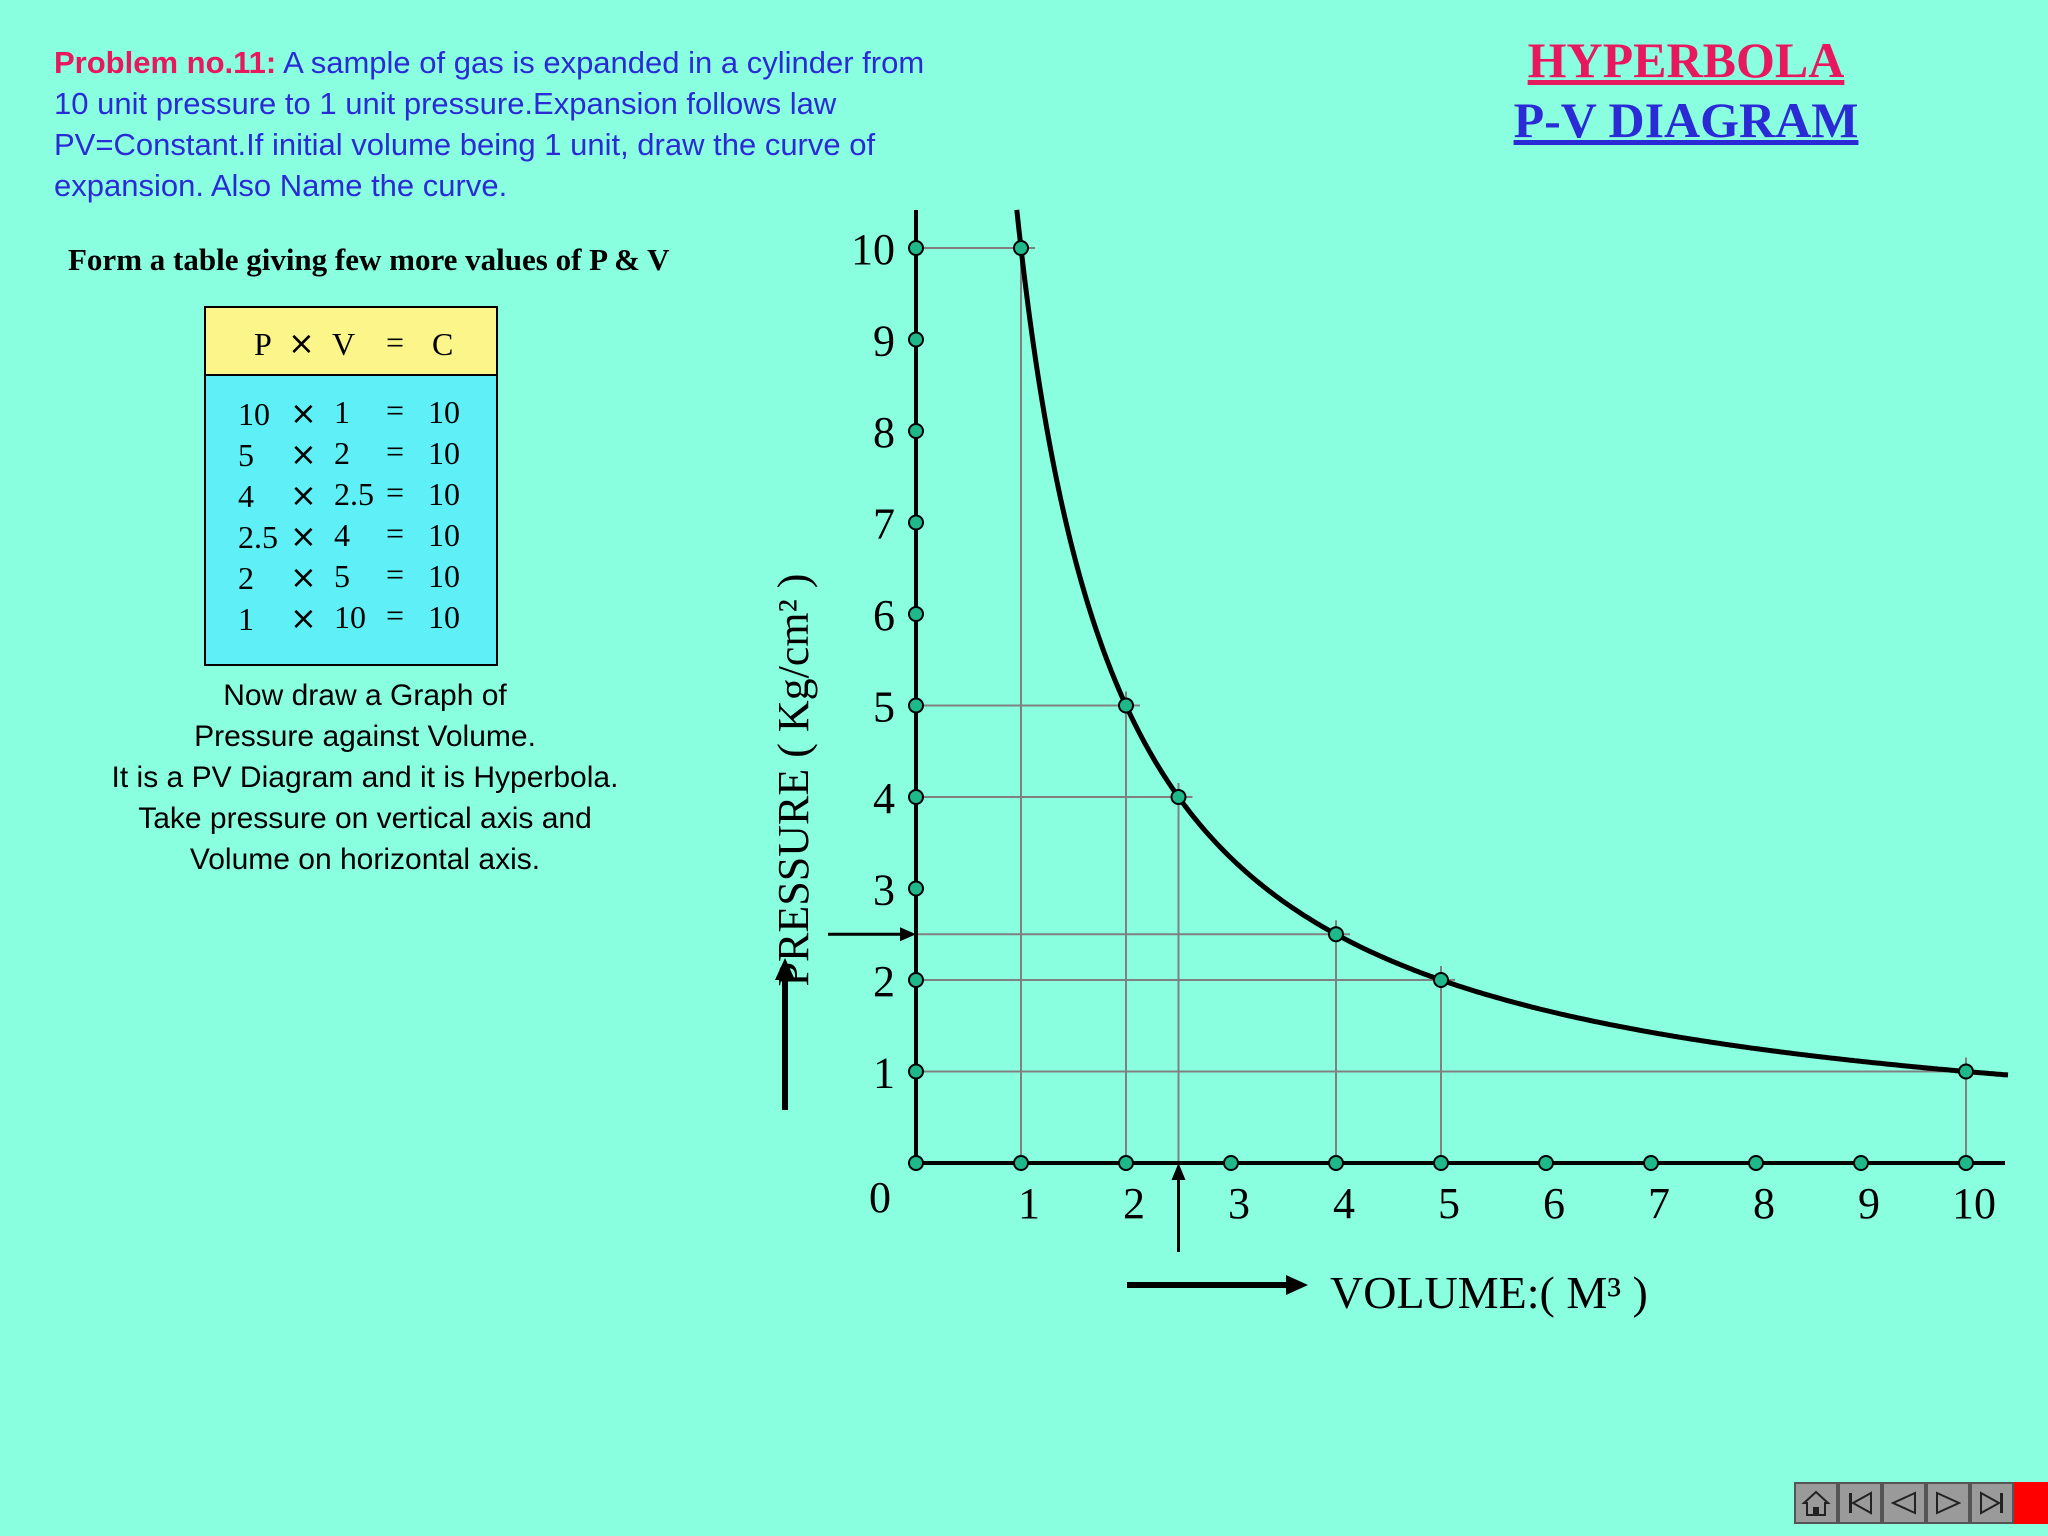  Describe the element at coordinates (354, 494) in the screenshot. I see `table-cell-v: 2.5` at that location.